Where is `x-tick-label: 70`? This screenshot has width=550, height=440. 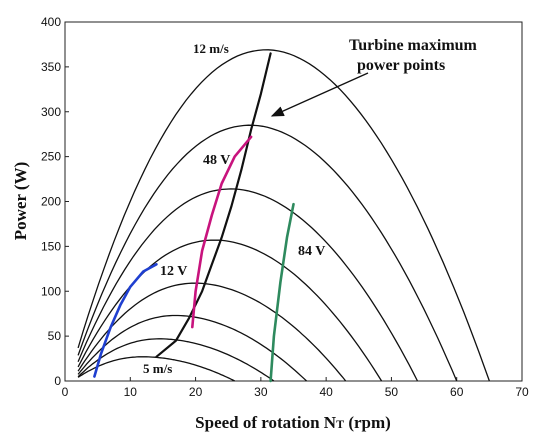 x-tick-label: 70 is located at coordinates (522, 392).